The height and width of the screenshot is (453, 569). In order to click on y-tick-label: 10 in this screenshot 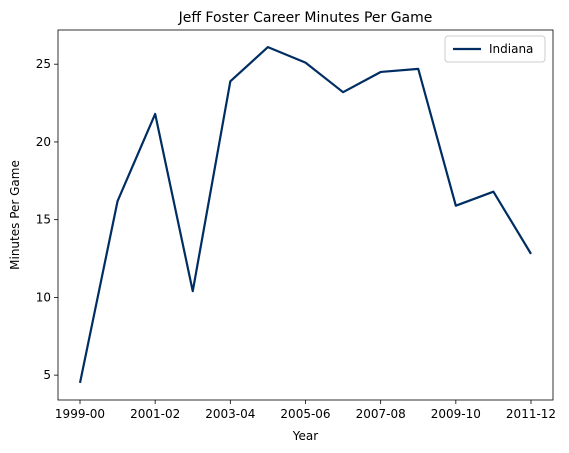, I will do `click(43, 297)`.